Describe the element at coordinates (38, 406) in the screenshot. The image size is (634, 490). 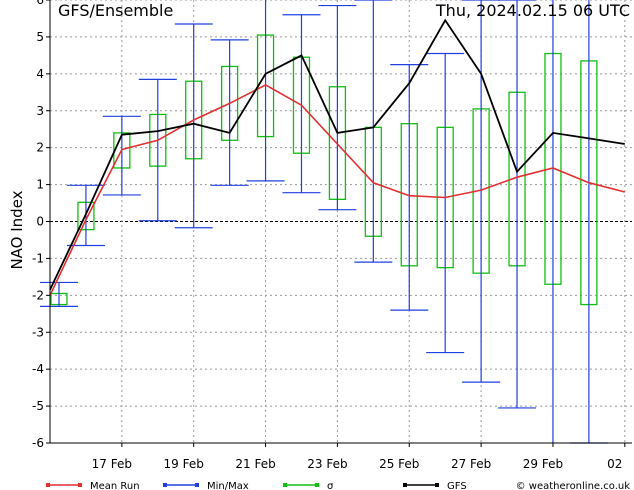
I see `y-tick-label: -5` at that location.